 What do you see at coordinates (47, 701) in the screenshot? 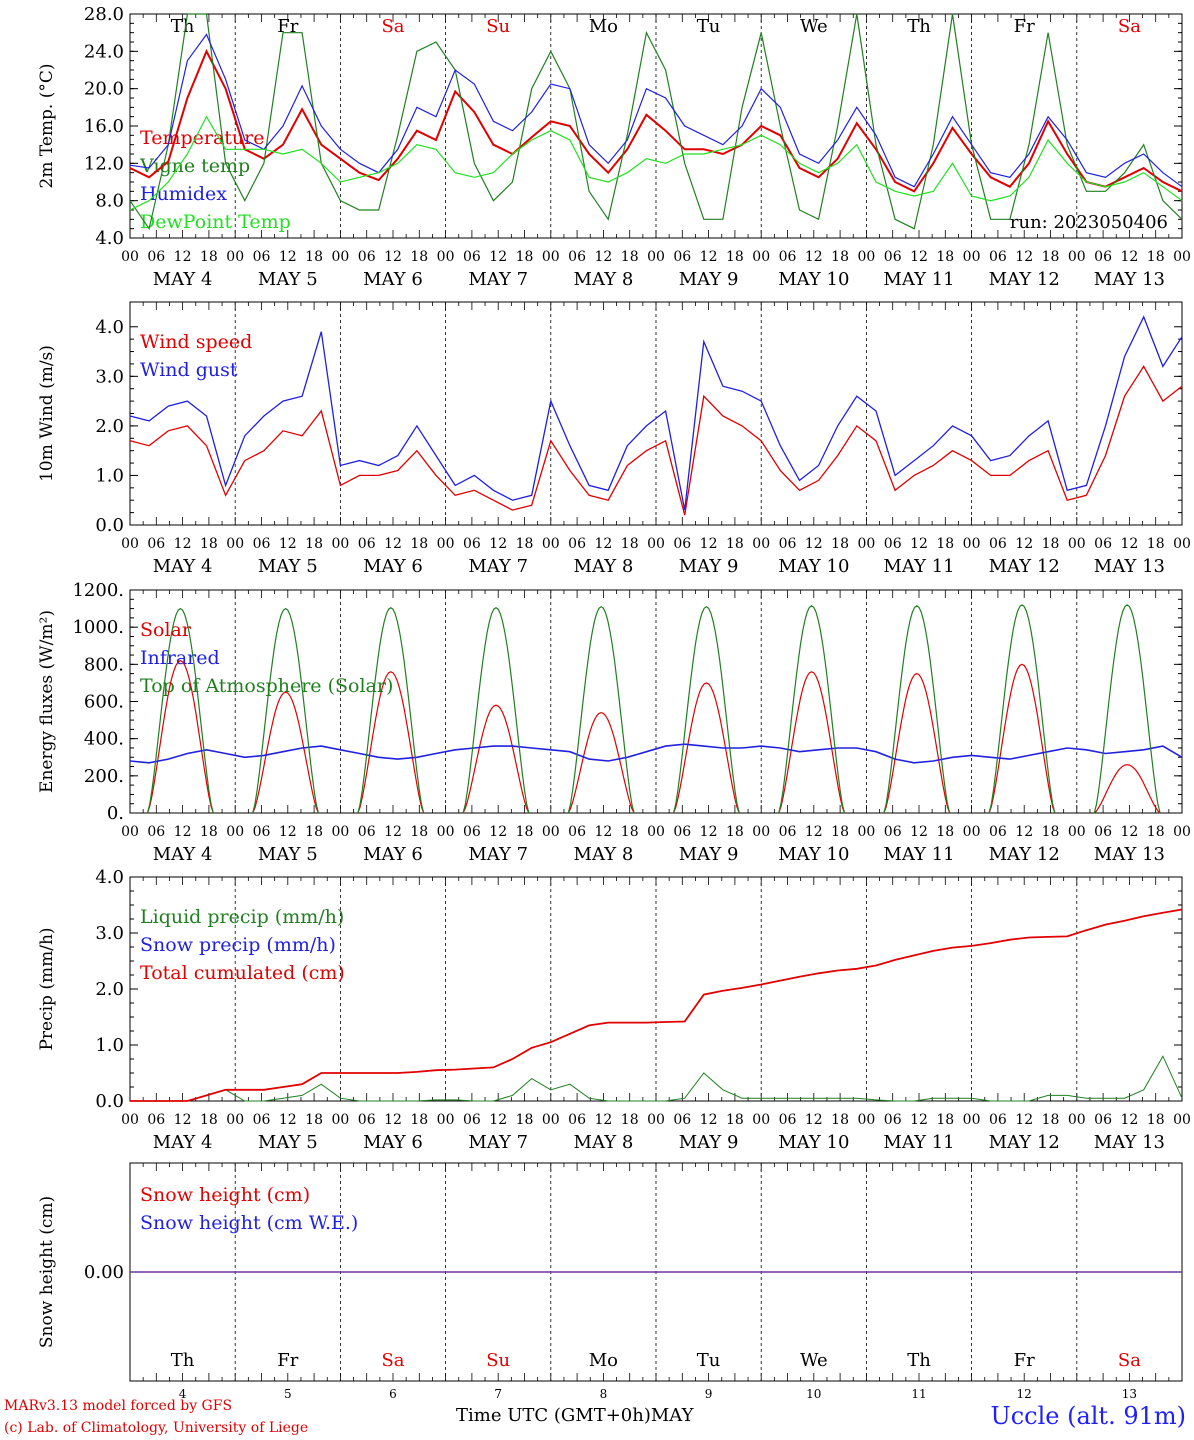
I see `y-axis-title: Energy fluxes (W/m²)` at bounding box center [47, 701].